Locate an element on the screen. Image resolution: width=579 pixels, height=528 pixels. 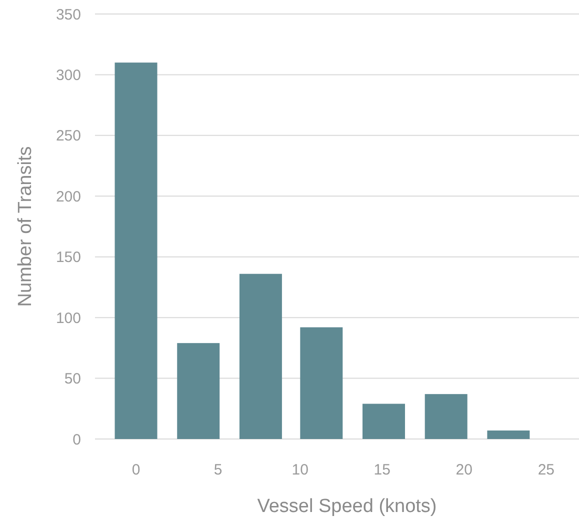
x-tick-label: 15 is located at coordinates (382, 469).